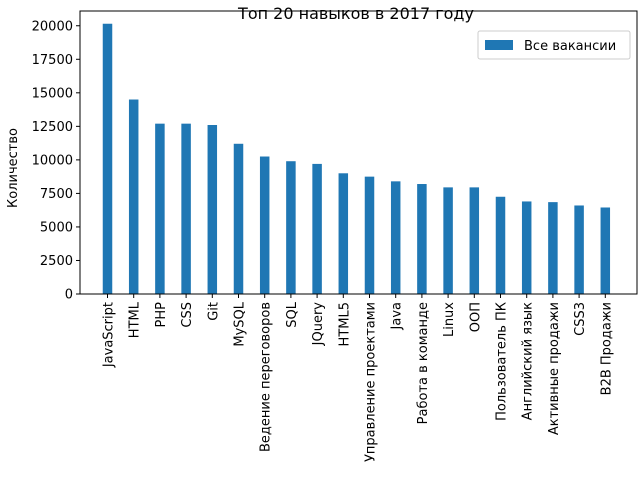  Describe the element at coordinates (109, 335) in the screenshot. I see `x-tick-label: JavaScript` at that location.